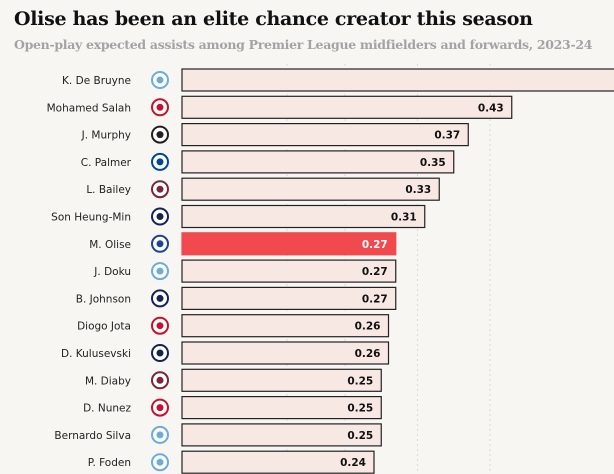 Image resolution: width=614 pixels, height=474 pixels. Describe the element at coordinates (353, 463) in the screenshot. I see `value-label: 0.24` at that location.